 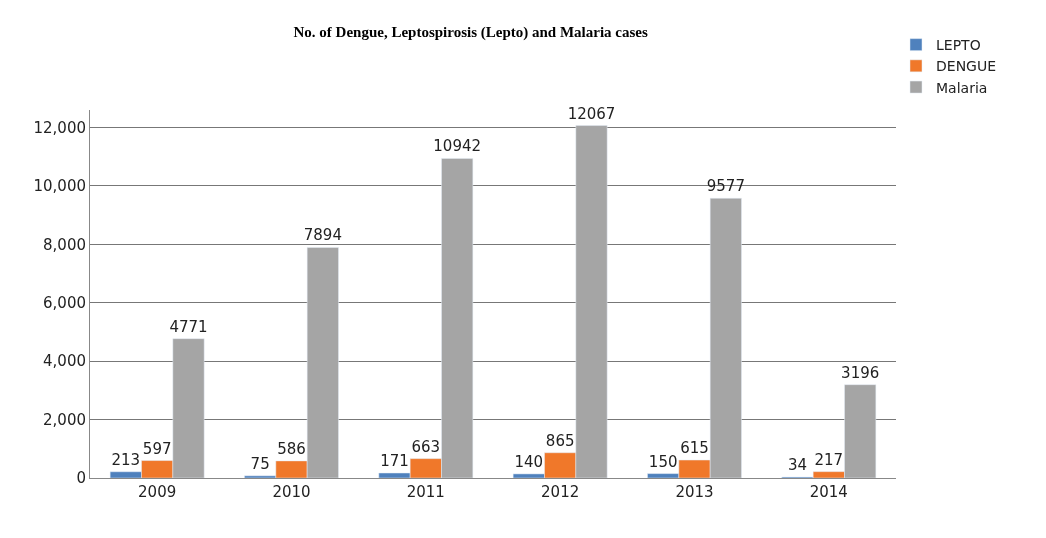 I want to click on data-label: 171, so click(x=394, y=461).